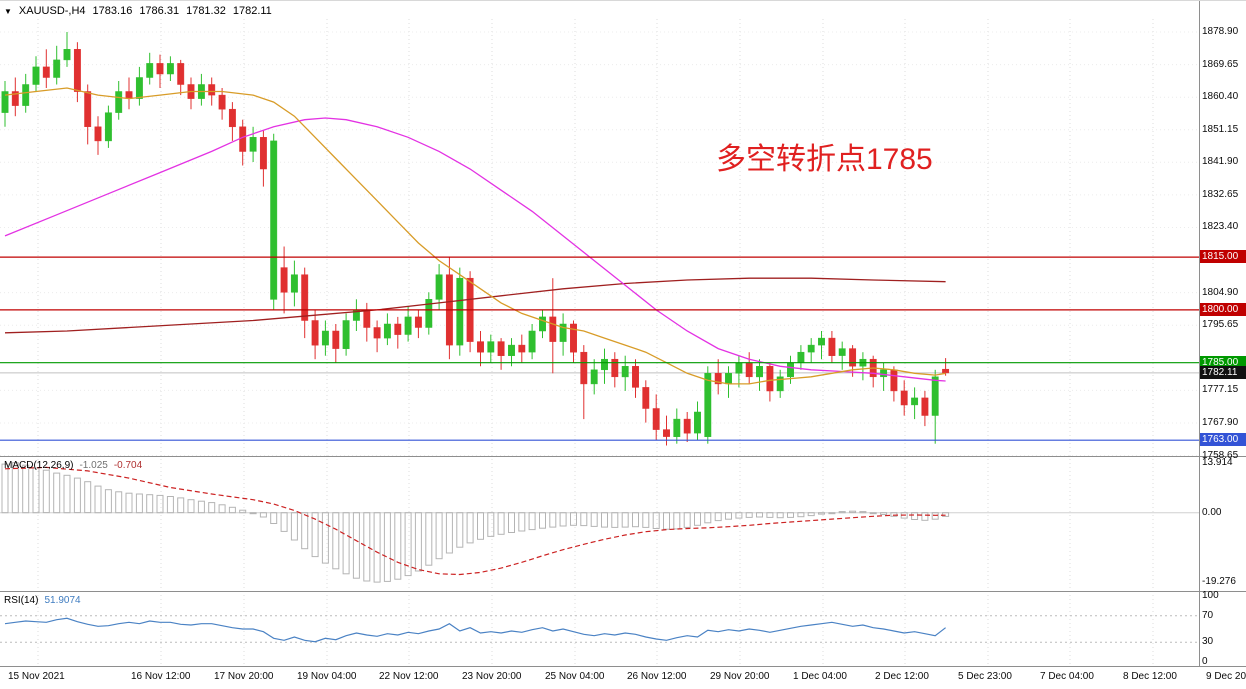 Image resolution: width=1246 pixels, height=689 pixels. Describe the element at coordinates (244, 676) in the screenshot. I see `time-axis-label: 17 Nov 20:00` at that location.